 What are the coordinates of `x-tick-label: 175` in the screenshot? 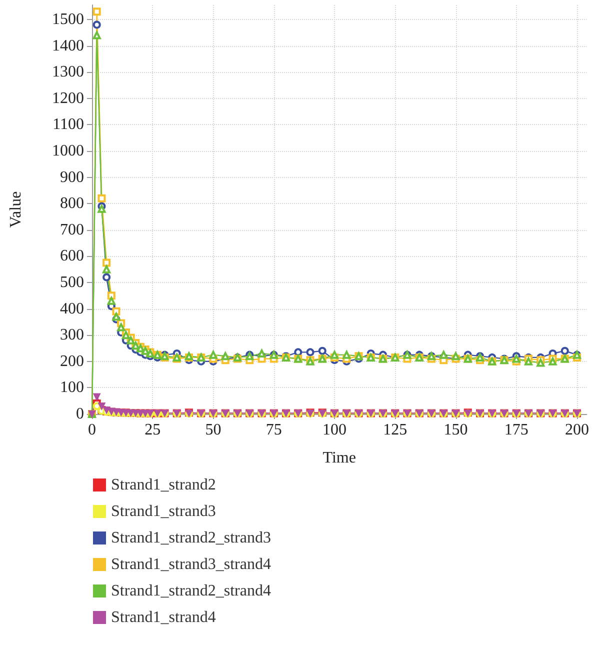 It's located at (516, 430).